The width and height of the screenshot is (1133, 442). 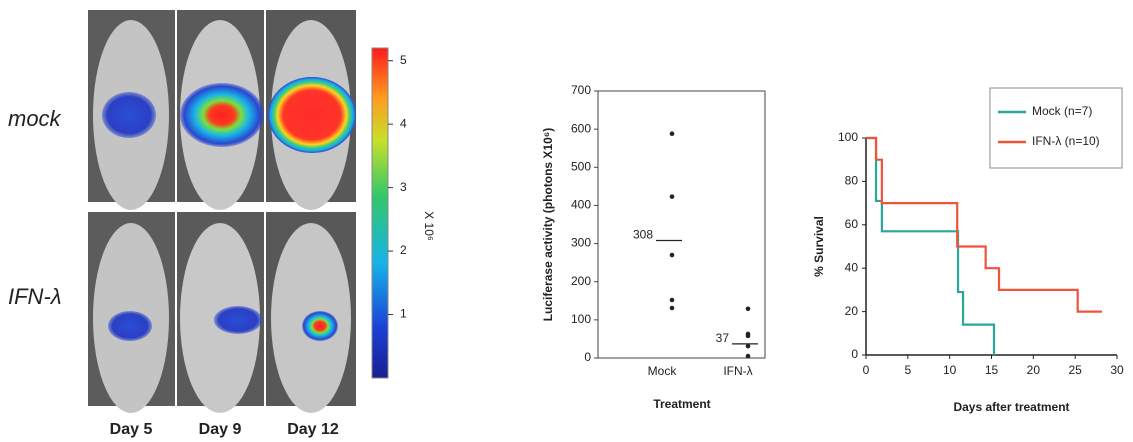 I want to click on y-tick-label: 40, so click(x=852, y=267).